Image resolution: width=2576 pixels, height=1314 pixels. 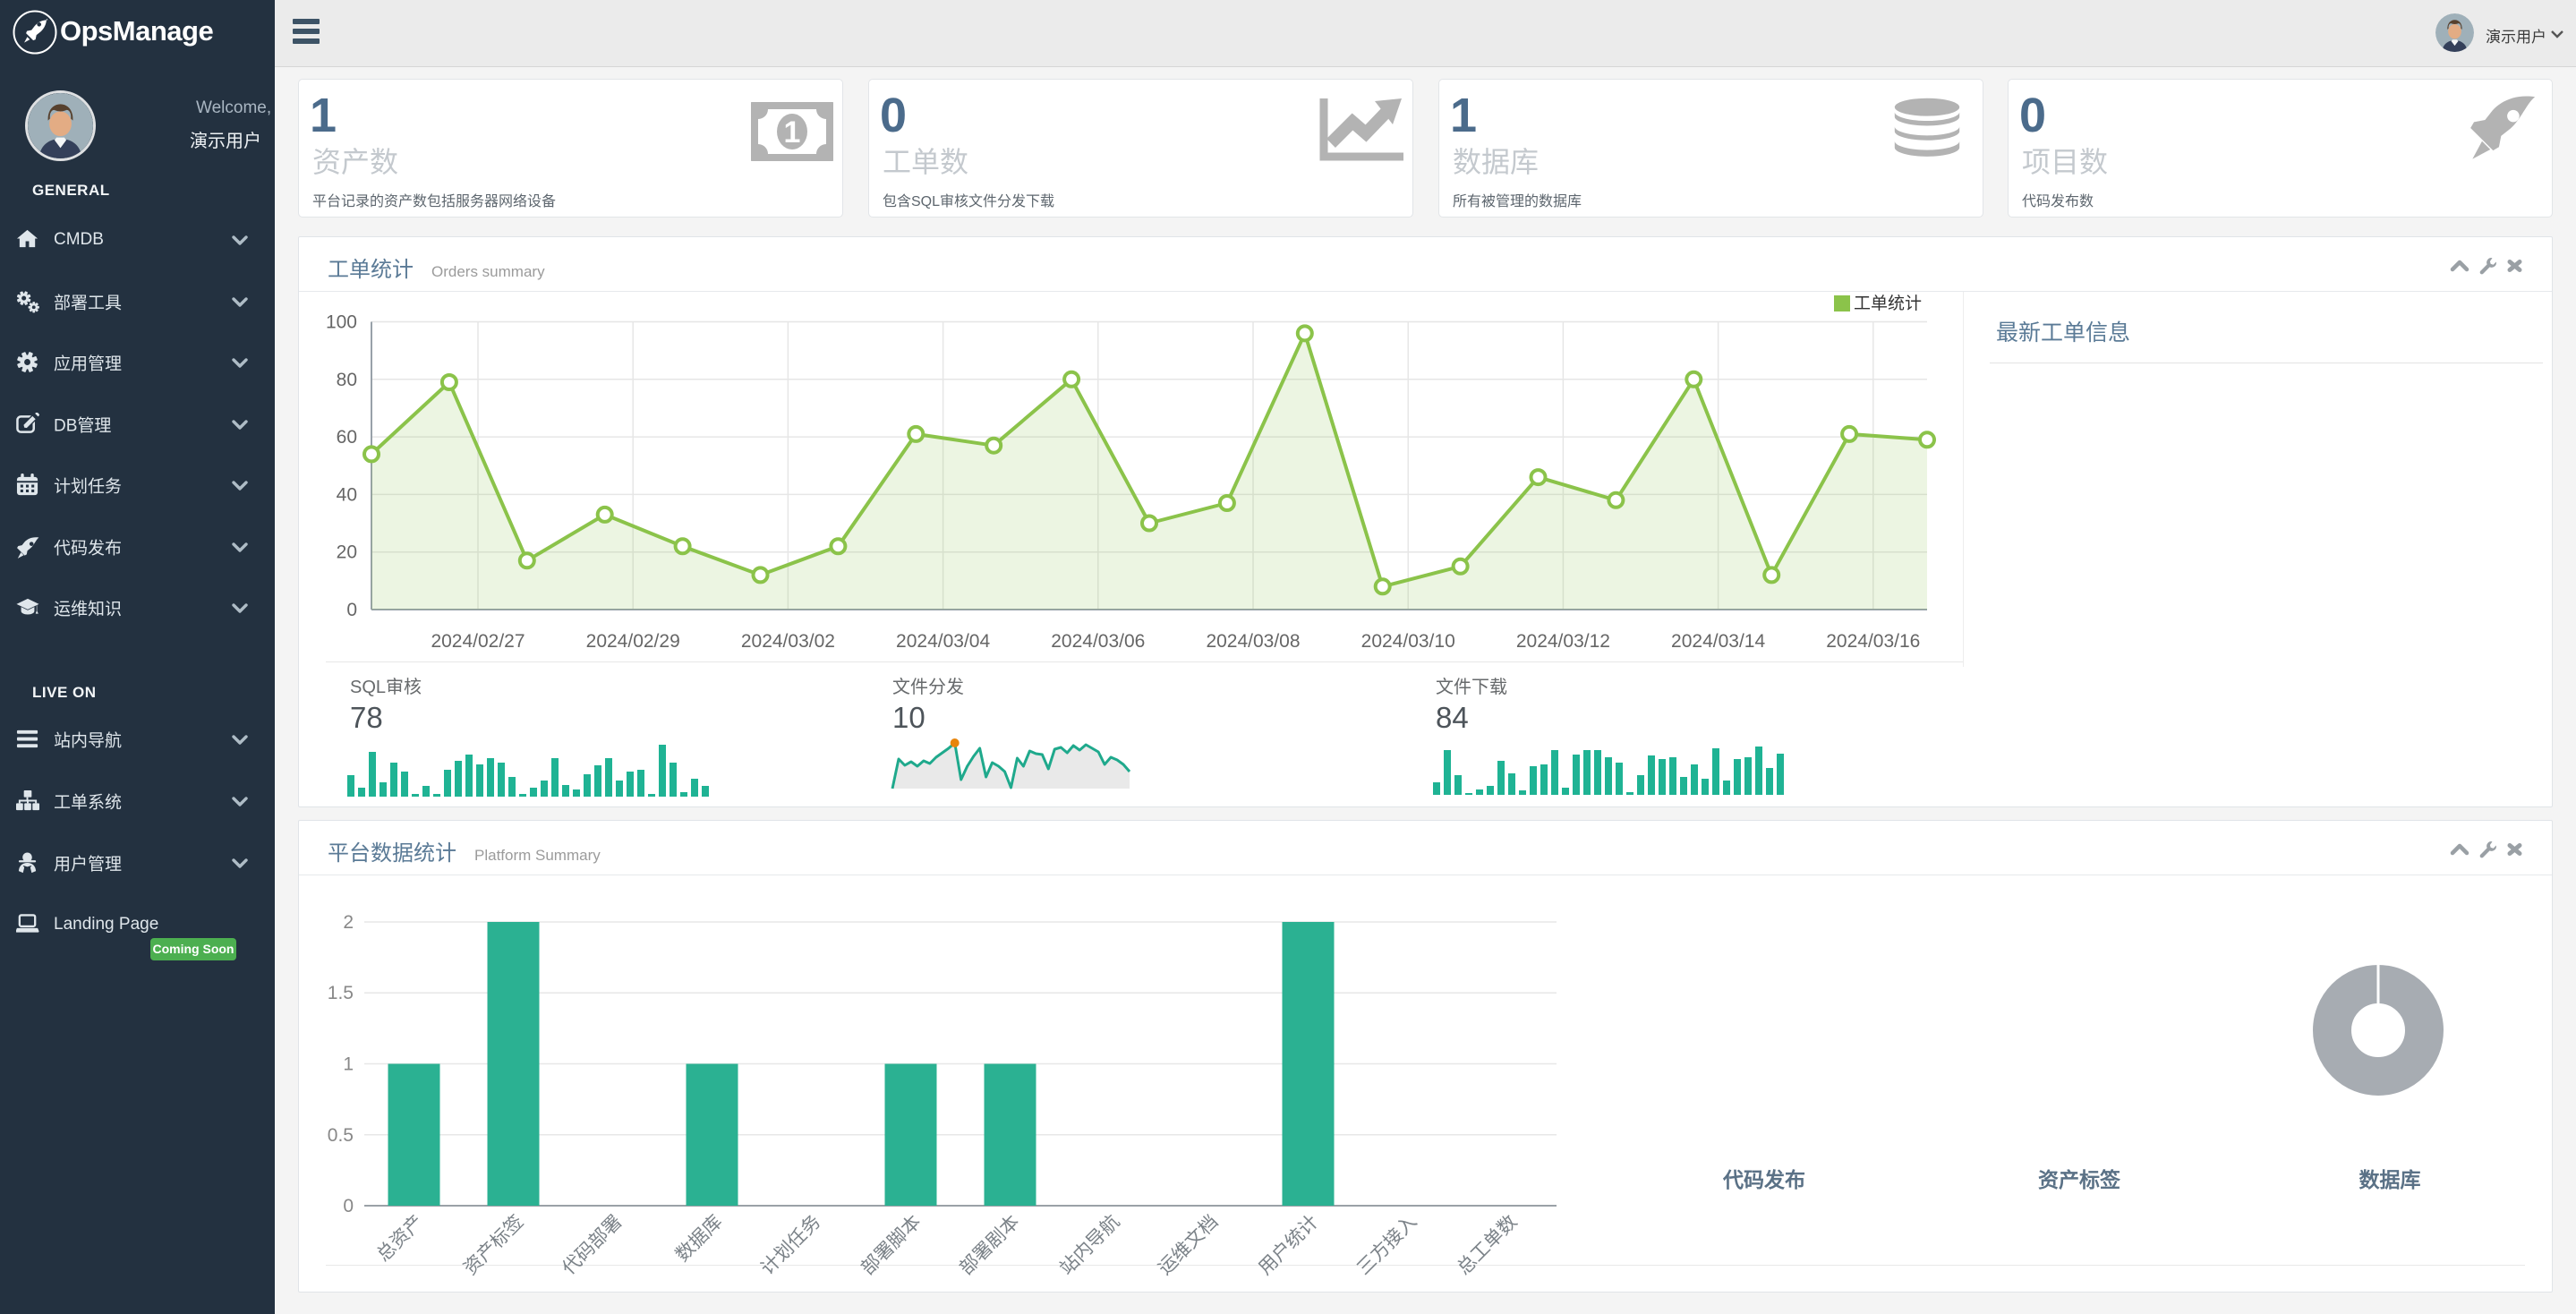 I want to click on svg-text: 工单统计, so click(x=1888, y=303).